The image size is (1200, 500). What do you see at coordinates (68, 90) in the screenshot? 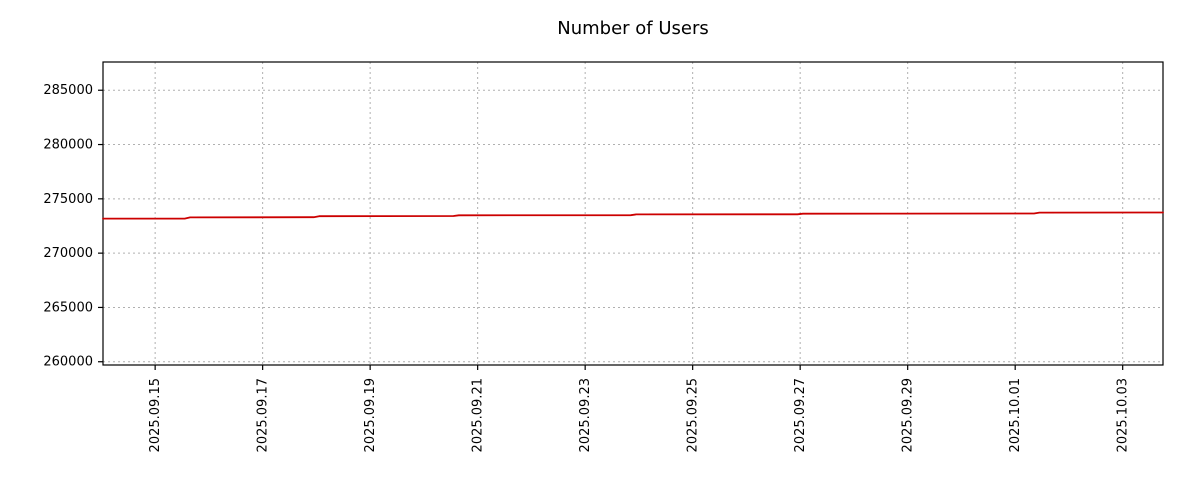
I see `y-tick-label: 285000` at bounding box center [68, 90].